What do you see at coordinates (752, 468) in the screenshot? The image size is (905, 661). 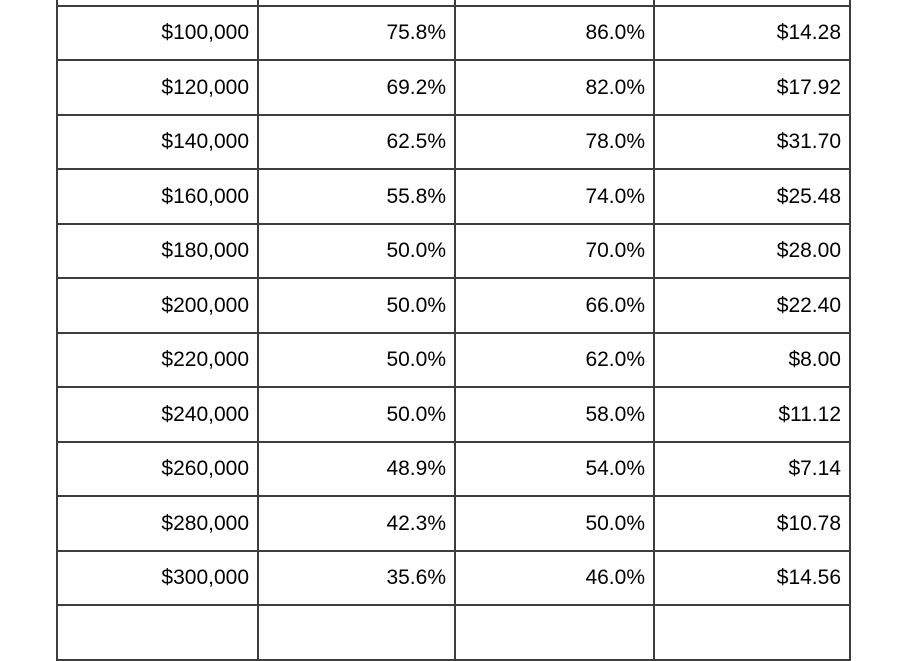 I see `table-cell: $7.14` at bounding box center [752, 468].